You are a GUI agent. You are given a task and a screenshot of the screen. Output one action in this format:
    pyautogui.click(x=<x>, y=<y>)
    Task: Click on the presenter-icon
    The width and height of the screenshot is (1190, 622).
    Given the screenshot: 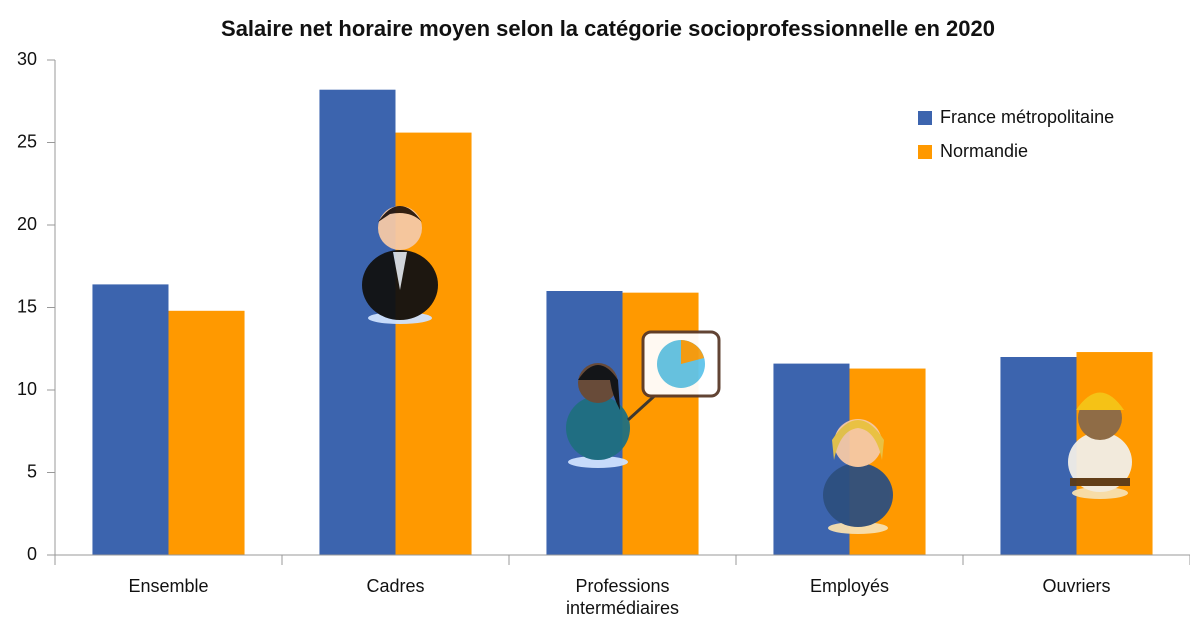 What is the action you would take?
    pyautogui.click(x=643, y=399)
    